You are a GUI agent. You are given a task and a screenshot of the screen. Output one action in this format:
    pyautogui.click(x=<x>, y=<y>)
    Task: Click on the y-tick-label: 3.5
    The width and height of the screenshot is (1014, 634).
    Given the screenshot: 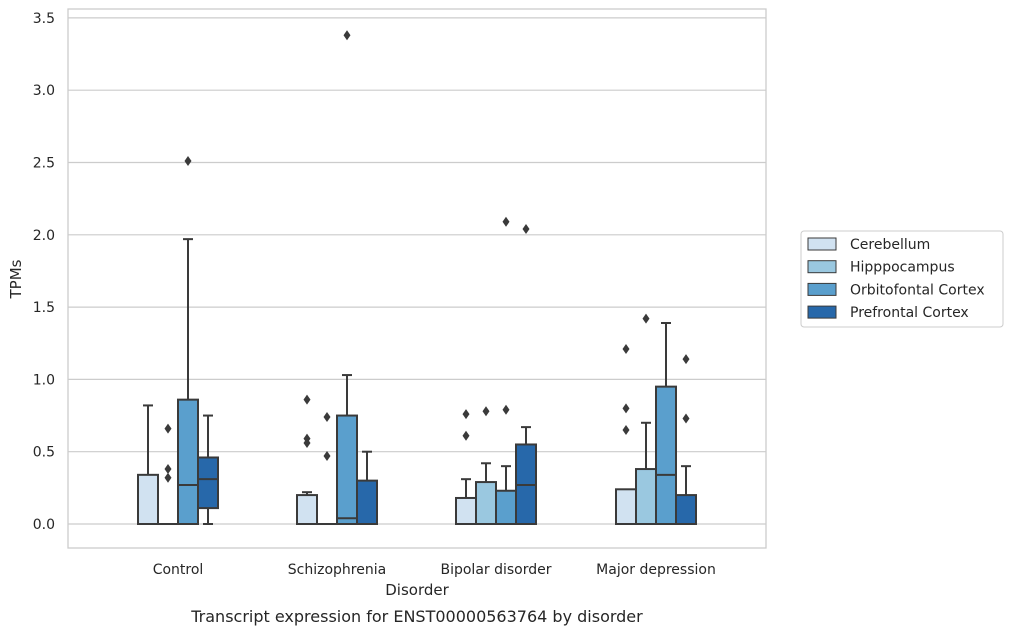 What is the action you would take?
    pyautogui.click(x=44, y=19)
    